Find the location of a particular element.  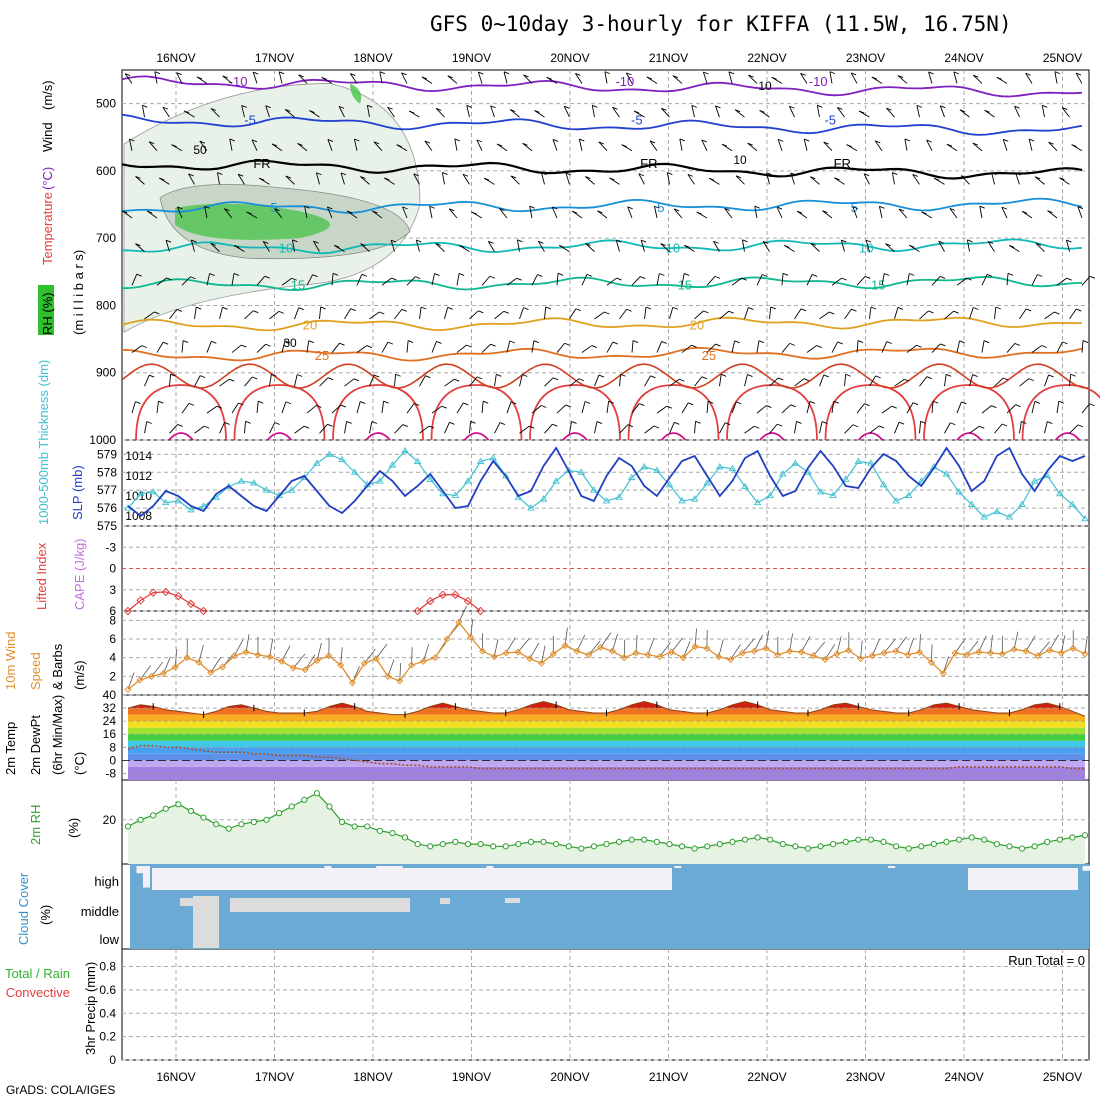

date-label-bottom: 23NOV is located at coordinates (865, 1077).